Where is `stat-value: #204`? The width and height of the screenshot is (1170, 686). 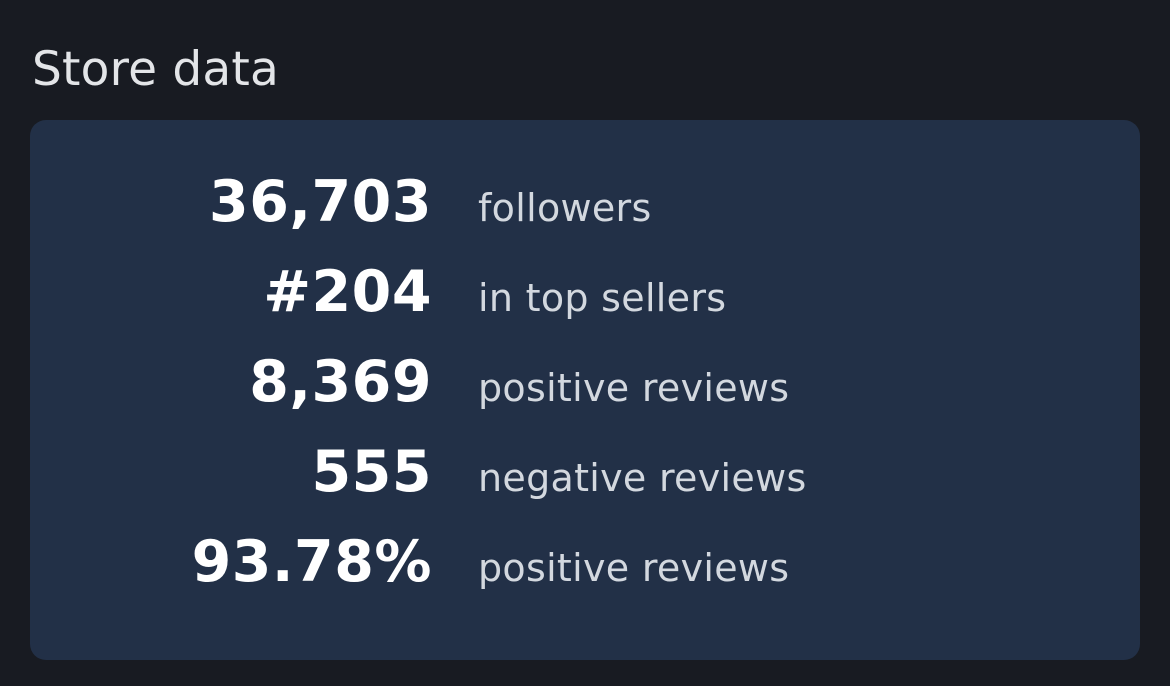
stat-value: #204 is located at coordinates (347, 292).